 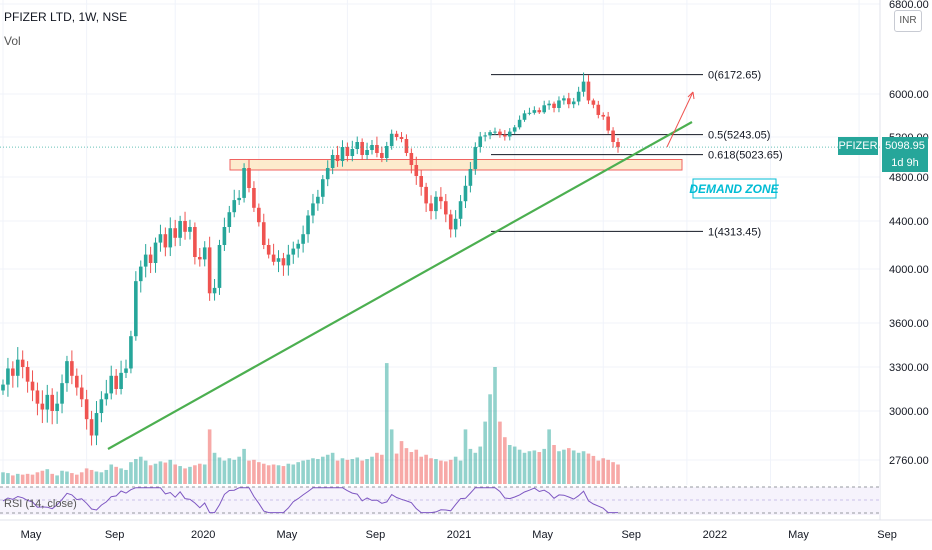 I want to click on y-tick-label: 2760.00, so click(x=909, y=461).